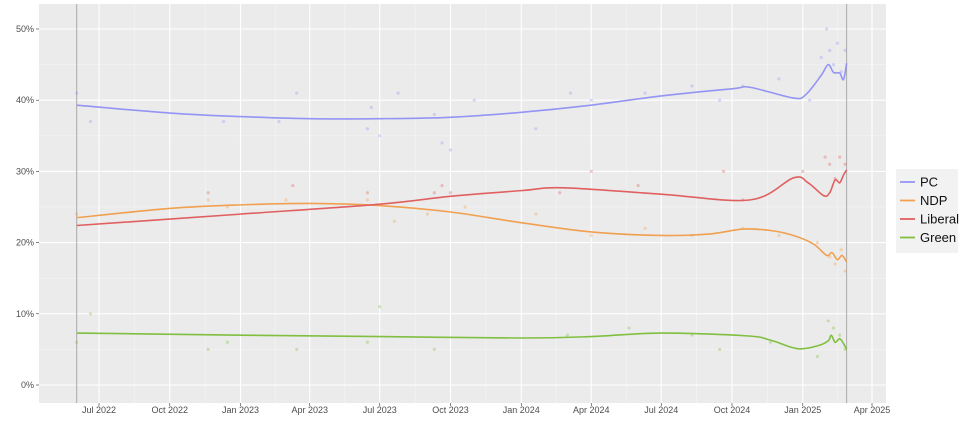 Image resolution: width=964 pixels, height=429 pixels. I want to click on legend-label-liberal: Liberal, so click(939, 219).